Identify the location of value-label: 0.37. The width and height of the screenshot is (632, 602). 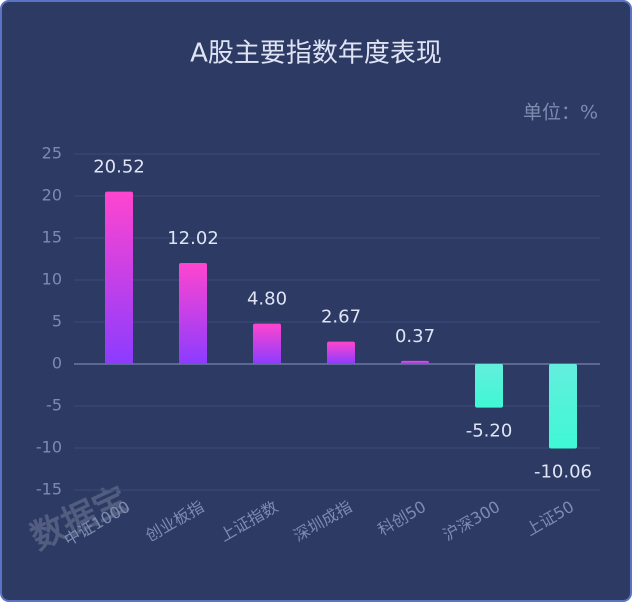
(415, 336).